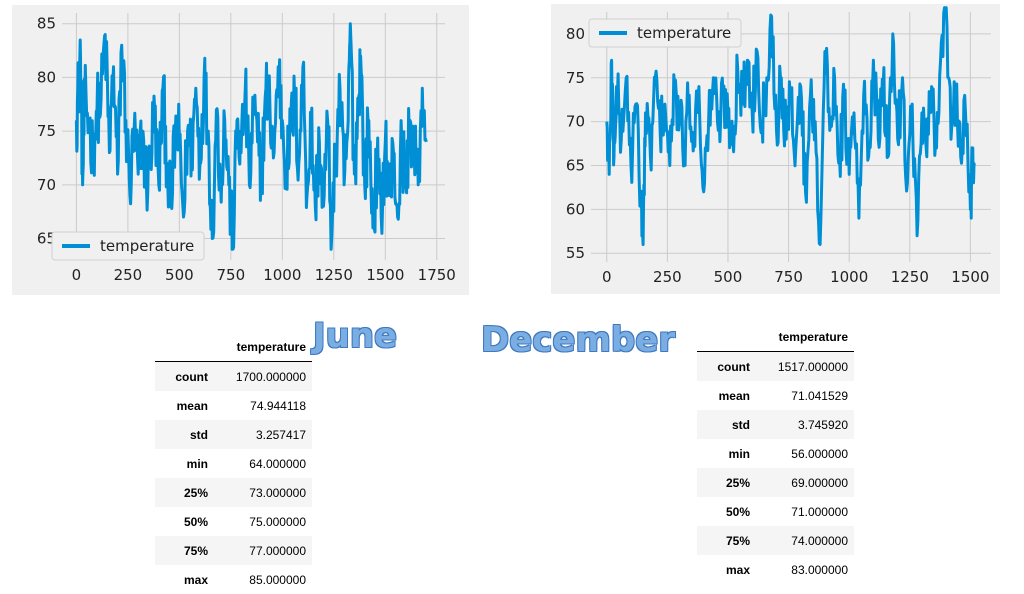 The image size is (1024, 594). I want to click on row-value: 3.745920, so click(822, 424).